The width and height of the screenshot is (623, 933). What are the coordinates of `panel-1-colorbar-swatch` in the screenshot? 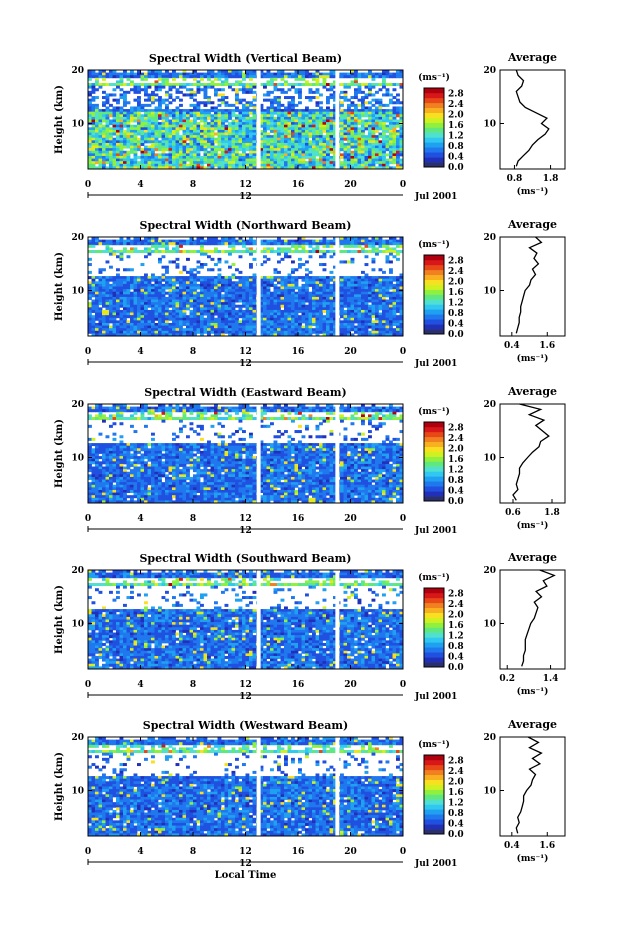 It's located at (434, 159).